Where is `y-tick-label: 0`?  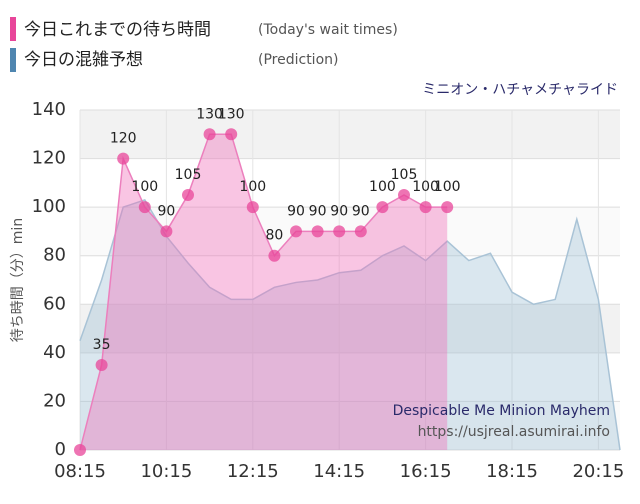
y-tick-label: 0 is located at coordinates (60, 449).